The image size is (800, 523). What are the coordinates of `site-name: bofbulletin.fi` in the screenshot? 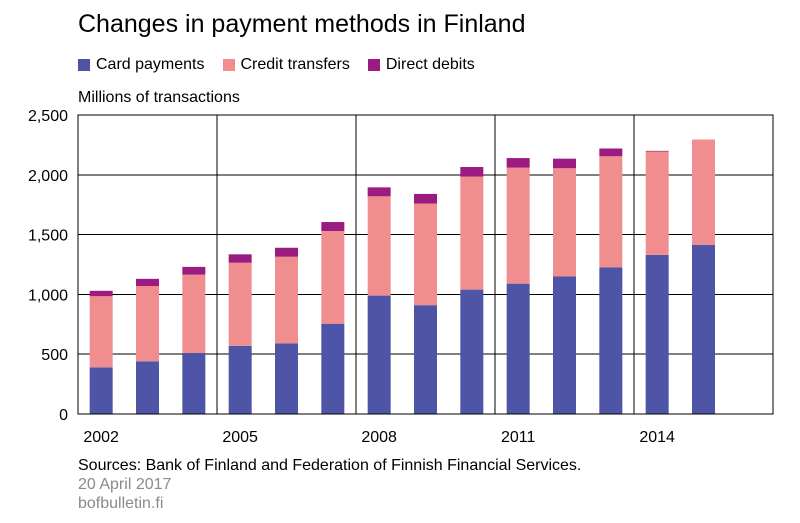 It's located at (121, 503).